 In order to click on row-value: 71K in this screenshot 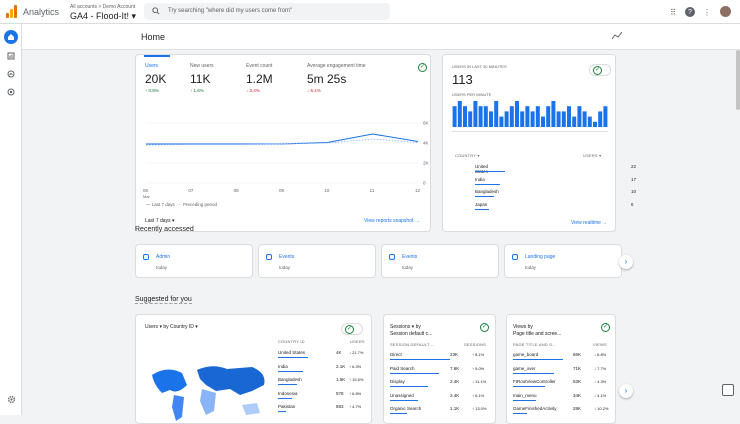, I will do `click(577, 368)`.